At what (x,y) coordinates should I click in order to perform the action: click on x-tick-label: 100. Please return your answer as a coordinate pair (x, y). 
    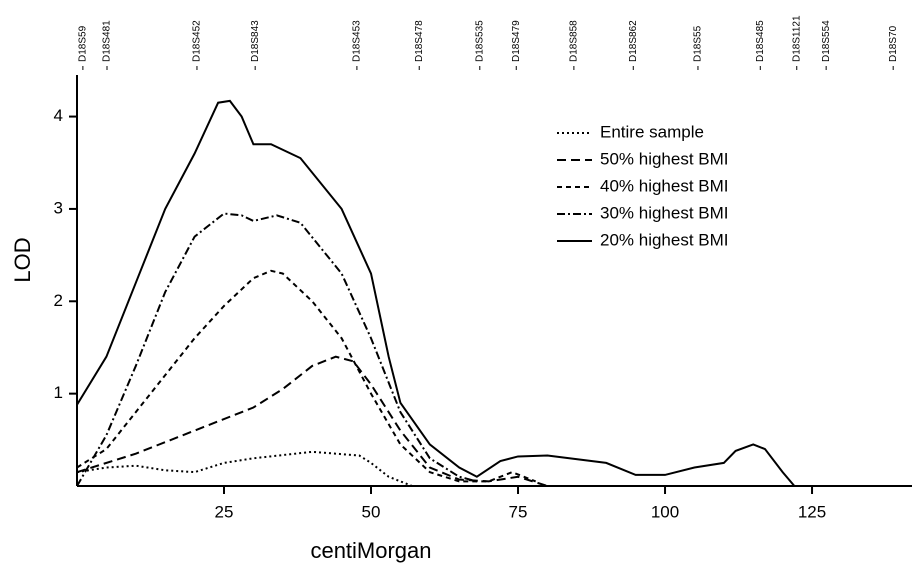
    Looking at the image, I should click on (665, 511).